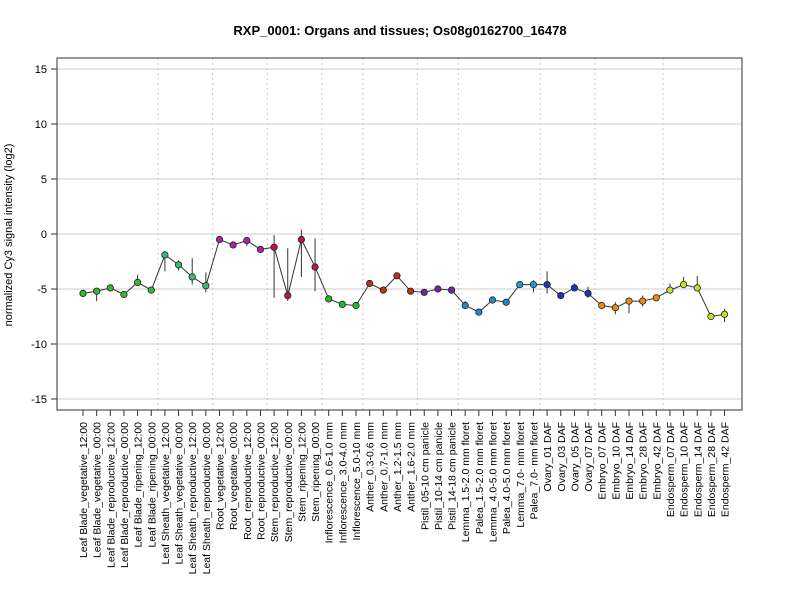 The height and width of the screenshot is (600, 800). What do you see at coordinates (466, 482) in the screenshot?
I see `x-tick-label: Lemma_1.5-2.0 mm floret` at bounding box center [466, 482].